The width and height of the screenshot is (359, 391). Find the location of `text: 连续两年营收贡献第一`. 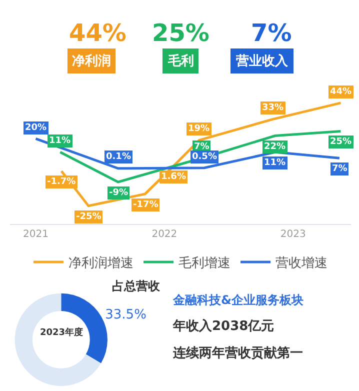

text: 连续两年营收贡献第一 is located at coordinates (237, 353).